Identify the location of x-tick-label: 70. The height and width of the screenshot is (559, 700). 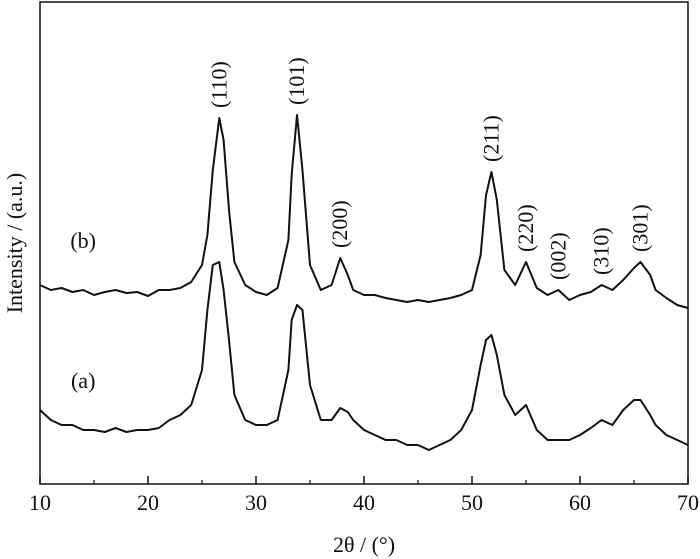
(688, 502).